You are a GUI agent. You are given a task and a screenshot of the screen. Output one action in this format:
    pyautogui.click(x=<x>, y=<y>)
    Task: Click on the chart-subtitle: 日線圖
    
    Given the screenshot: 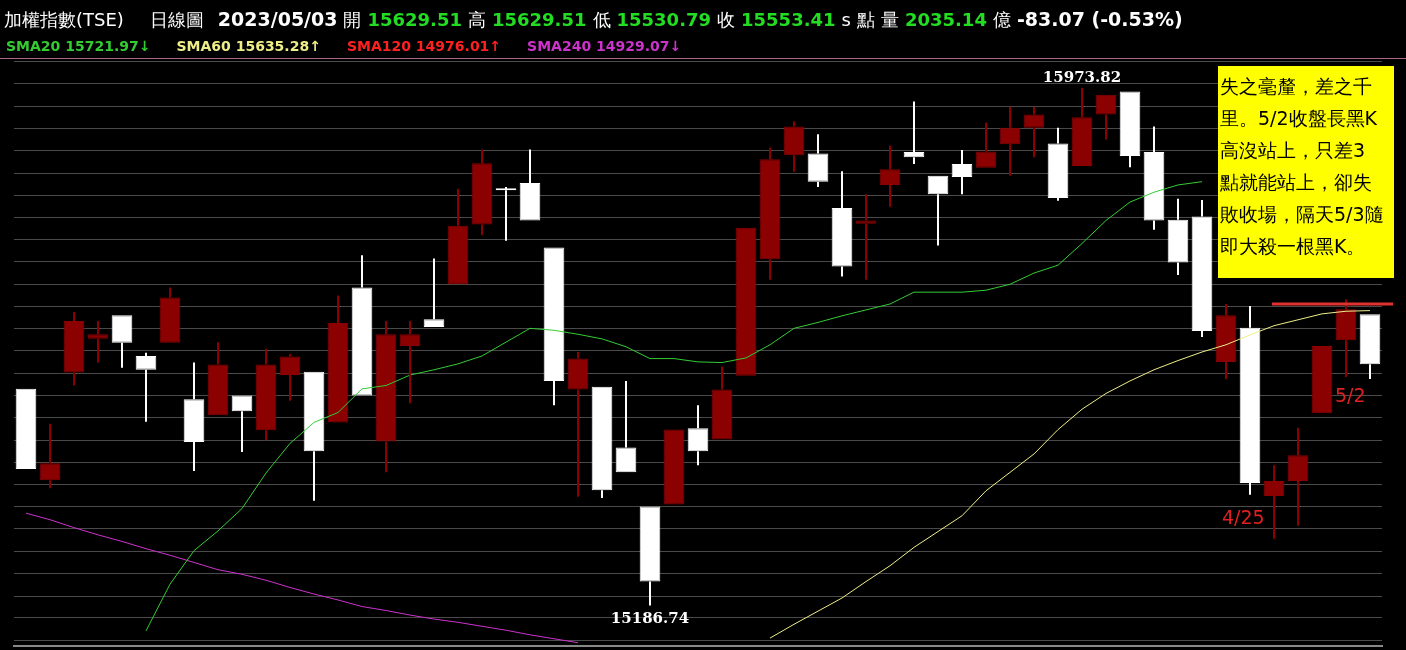 What is the action you would take?
    pyautogui.click(x=176, y=19)
    